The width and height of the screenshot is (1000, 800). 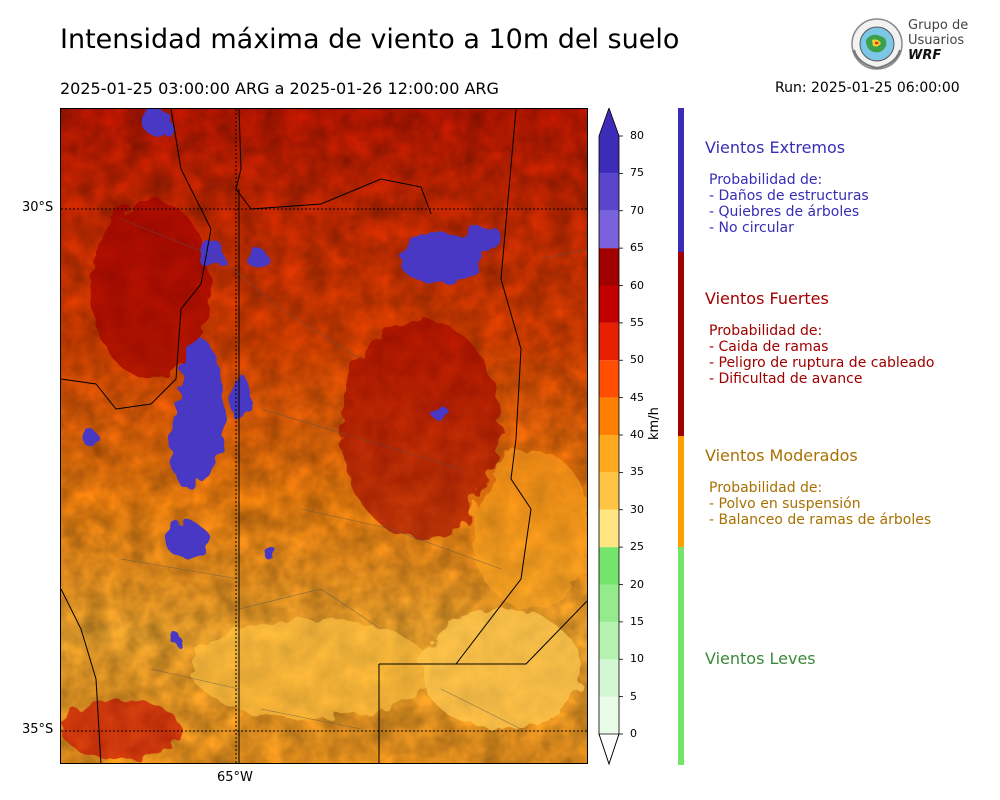 I want to click on legend-bar-moderados, so click(x=681, y=491).